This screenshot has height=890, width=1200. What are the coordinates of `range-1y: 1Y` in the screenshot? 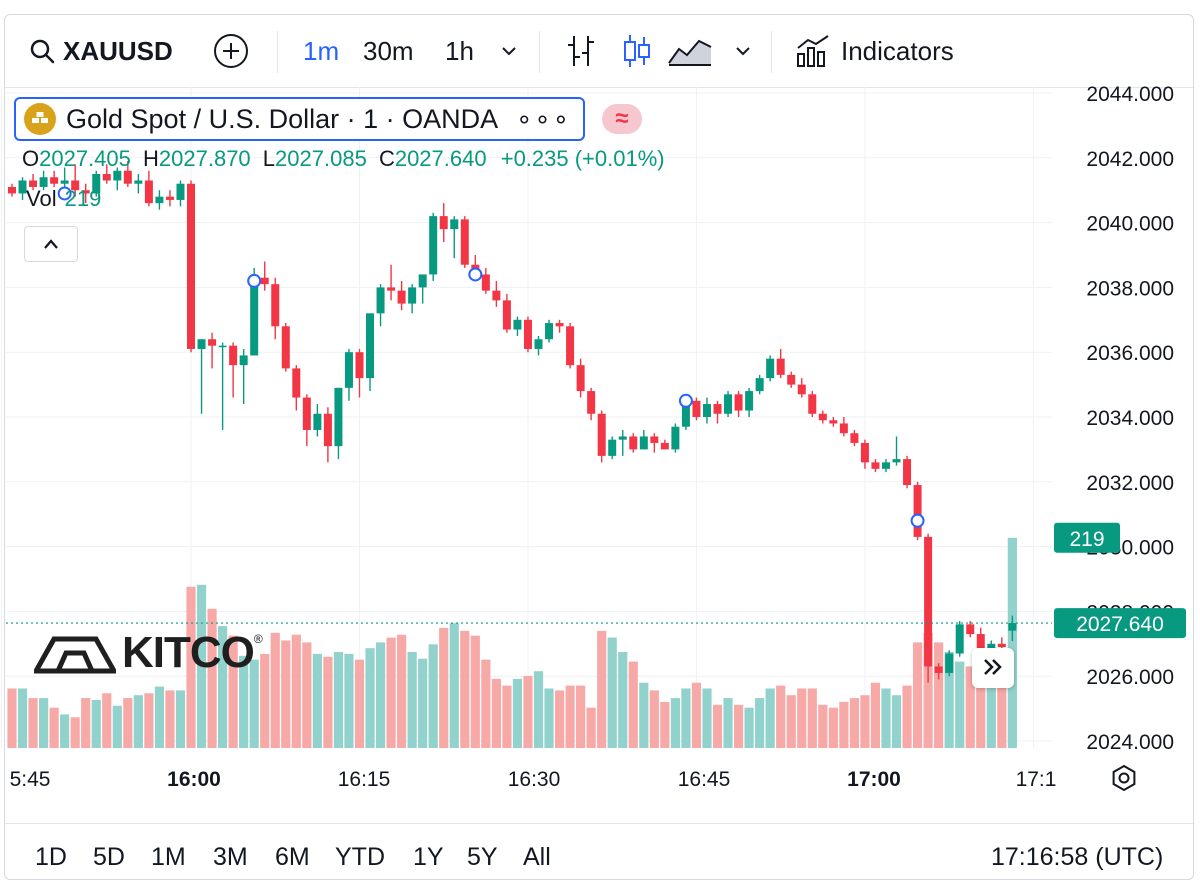 It's located at (428, 857).